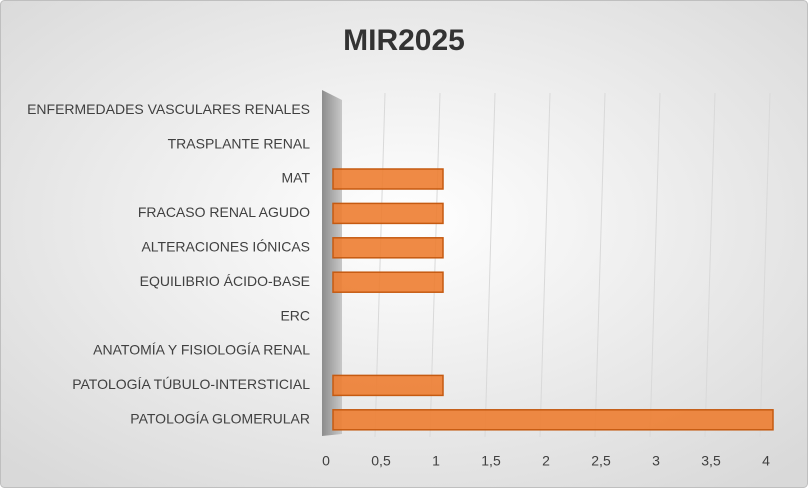  Describe the element at coordinates (224, 212) in the screenshot. I see `y-tick-label: FRACASO RENAL AGUDO` at that location.